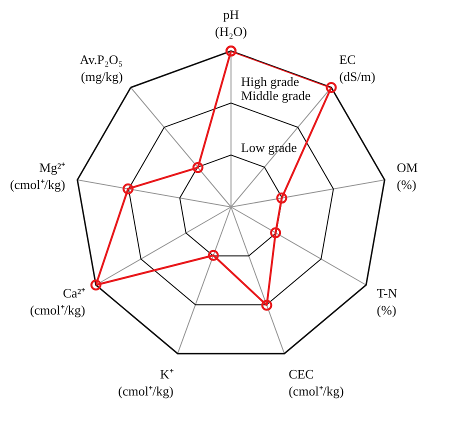 The width and height of the screenshot is (462, 426). Describe the element at coordinates (270, 81) in the screenshot. I see `text: High grade` at that location.